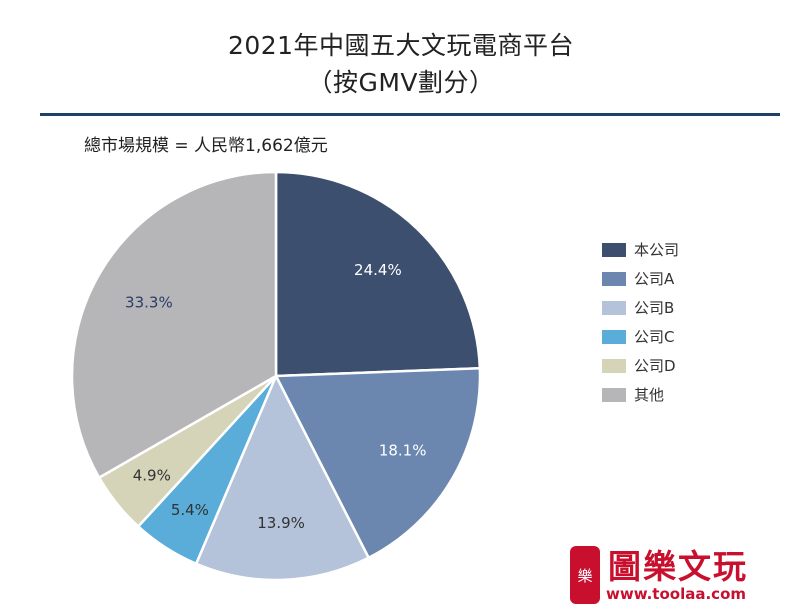 The height and width of the screenshot is (616, 802). What do you see at coordinates (585, 575) in the screenshot?
I see `watermark-seal: 樂` at bounding box center [585, 575].